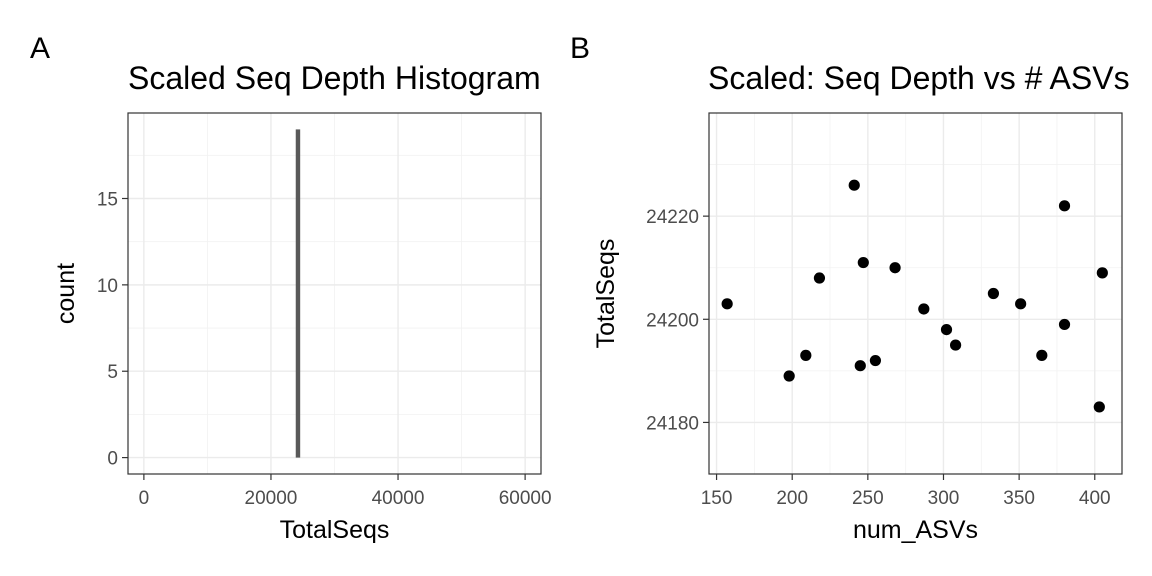 The height and width of the screenshot is (576, 1152). What do you see at coordinates (334, 78) in the screenshot?
I see `panel-a-title: Scaled Seq Depth Histogram` at bounding box center [334, 78].